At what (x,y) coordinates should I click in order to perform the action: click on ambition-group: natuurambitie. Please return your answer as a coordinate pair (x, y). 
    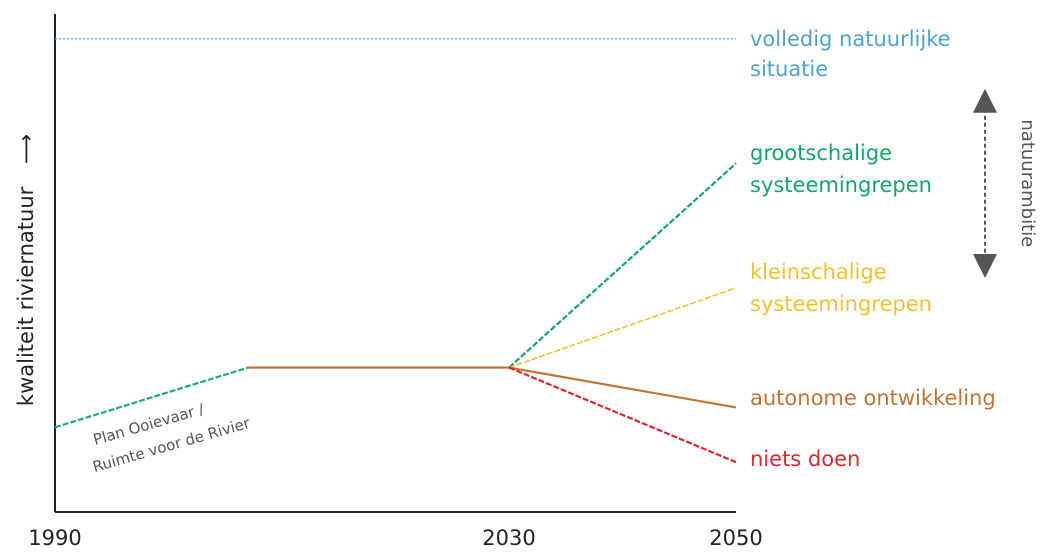
    Looking at the image, I should click on (1005, 183).